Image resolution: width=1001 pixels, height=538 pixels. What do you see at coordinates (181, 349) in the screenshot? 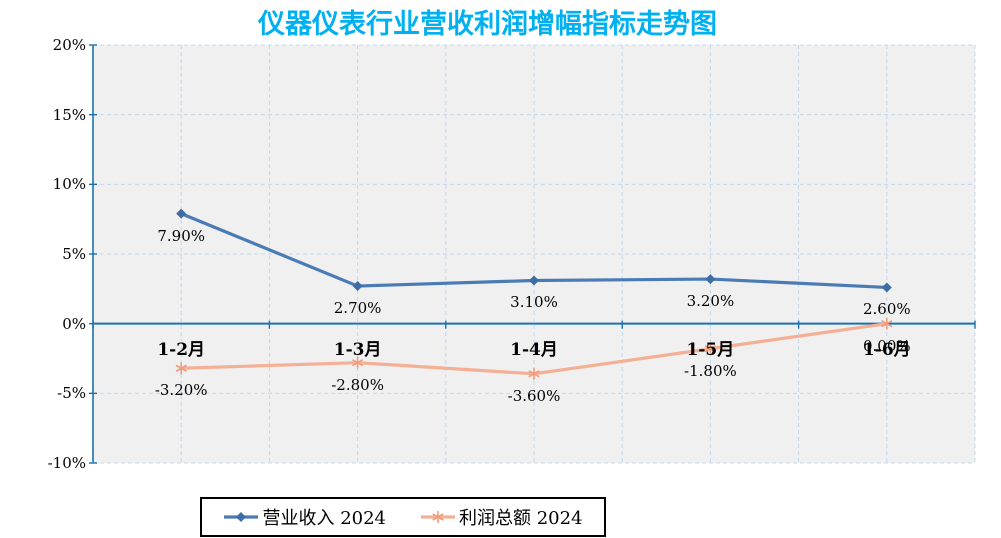
I see `x-axis-label: 1-2月` at bounding box center [181, 349].